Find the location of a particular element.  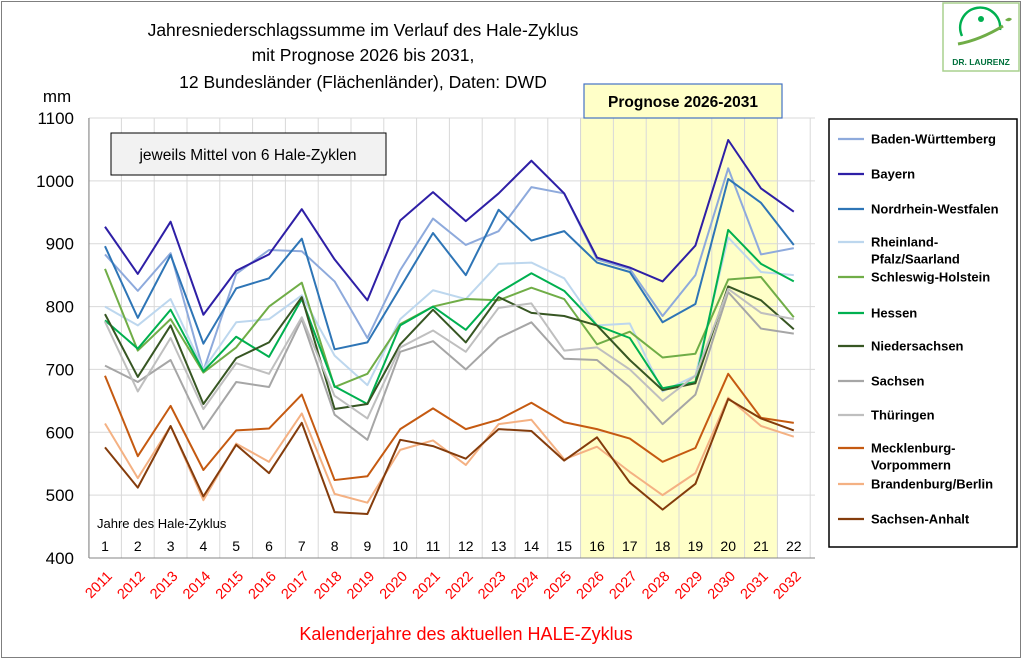

y-axis-unit: mm is located at coordinates (57, 96).